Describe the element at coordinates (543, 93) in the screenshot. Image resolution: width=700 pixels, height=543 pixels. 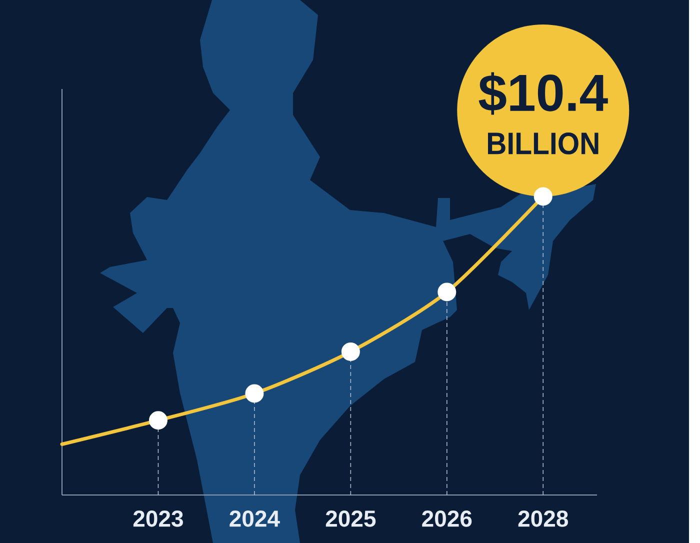
I see `annotation: $10.4` at that location.